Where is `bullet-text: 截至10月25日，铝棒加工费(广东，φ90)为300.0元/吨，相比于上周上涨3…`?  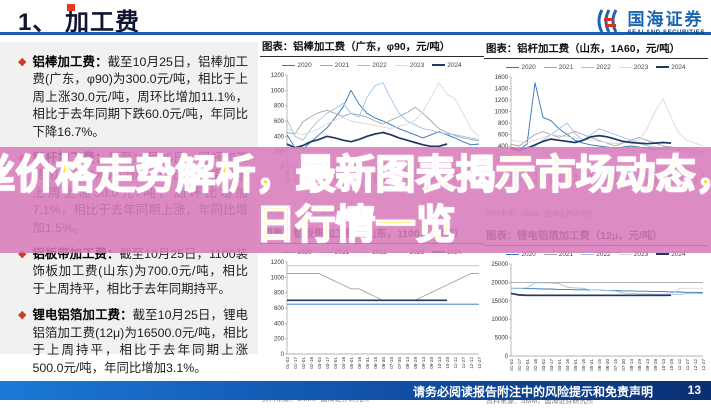 bullet-text: 截至10月25日，铝棒加工费(广东，φ90)为300.0元/吨，相比于上周上涨3… is located at coordinates (140, 97).